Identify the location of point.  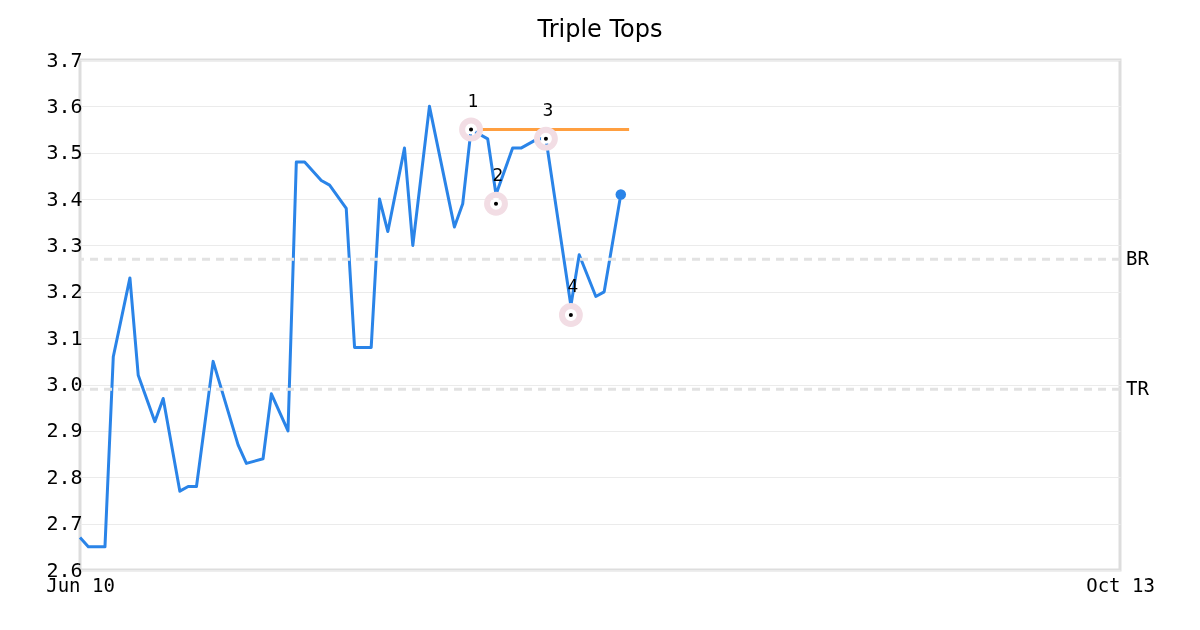
(621, 194).